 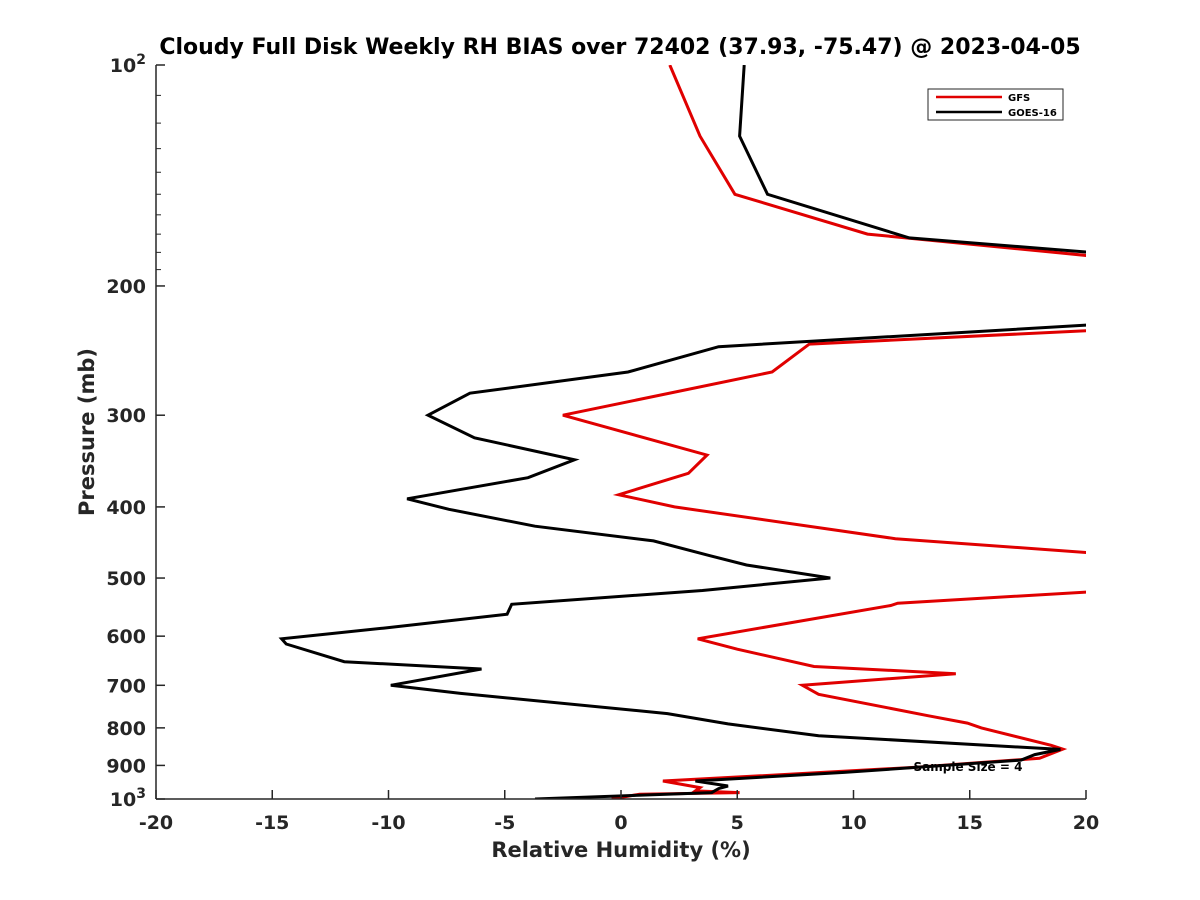 What do you see at coordinates (737, 823) in the screenshot?
I see `x-tick-label: 5` at bounding box center [737, 823].